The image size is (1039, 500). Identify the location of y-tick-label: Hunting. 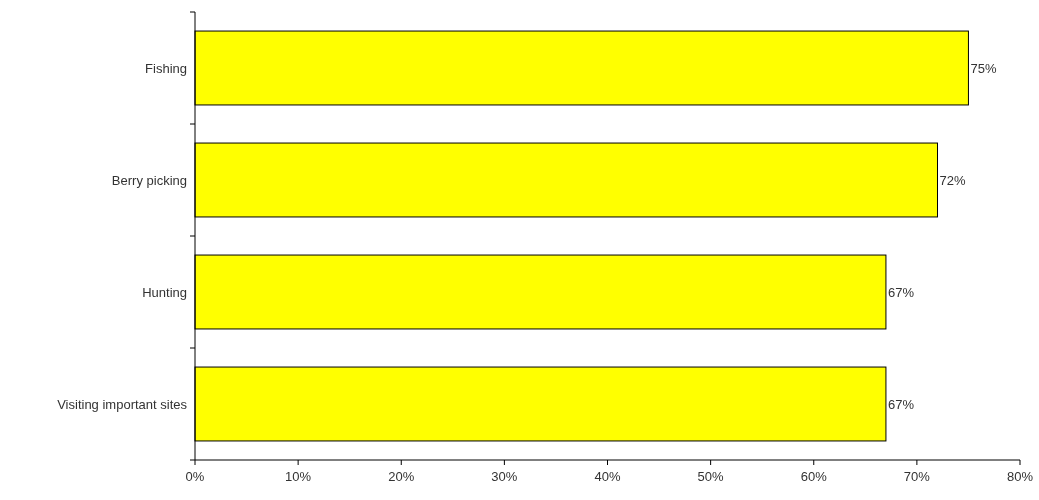
(164, 292).